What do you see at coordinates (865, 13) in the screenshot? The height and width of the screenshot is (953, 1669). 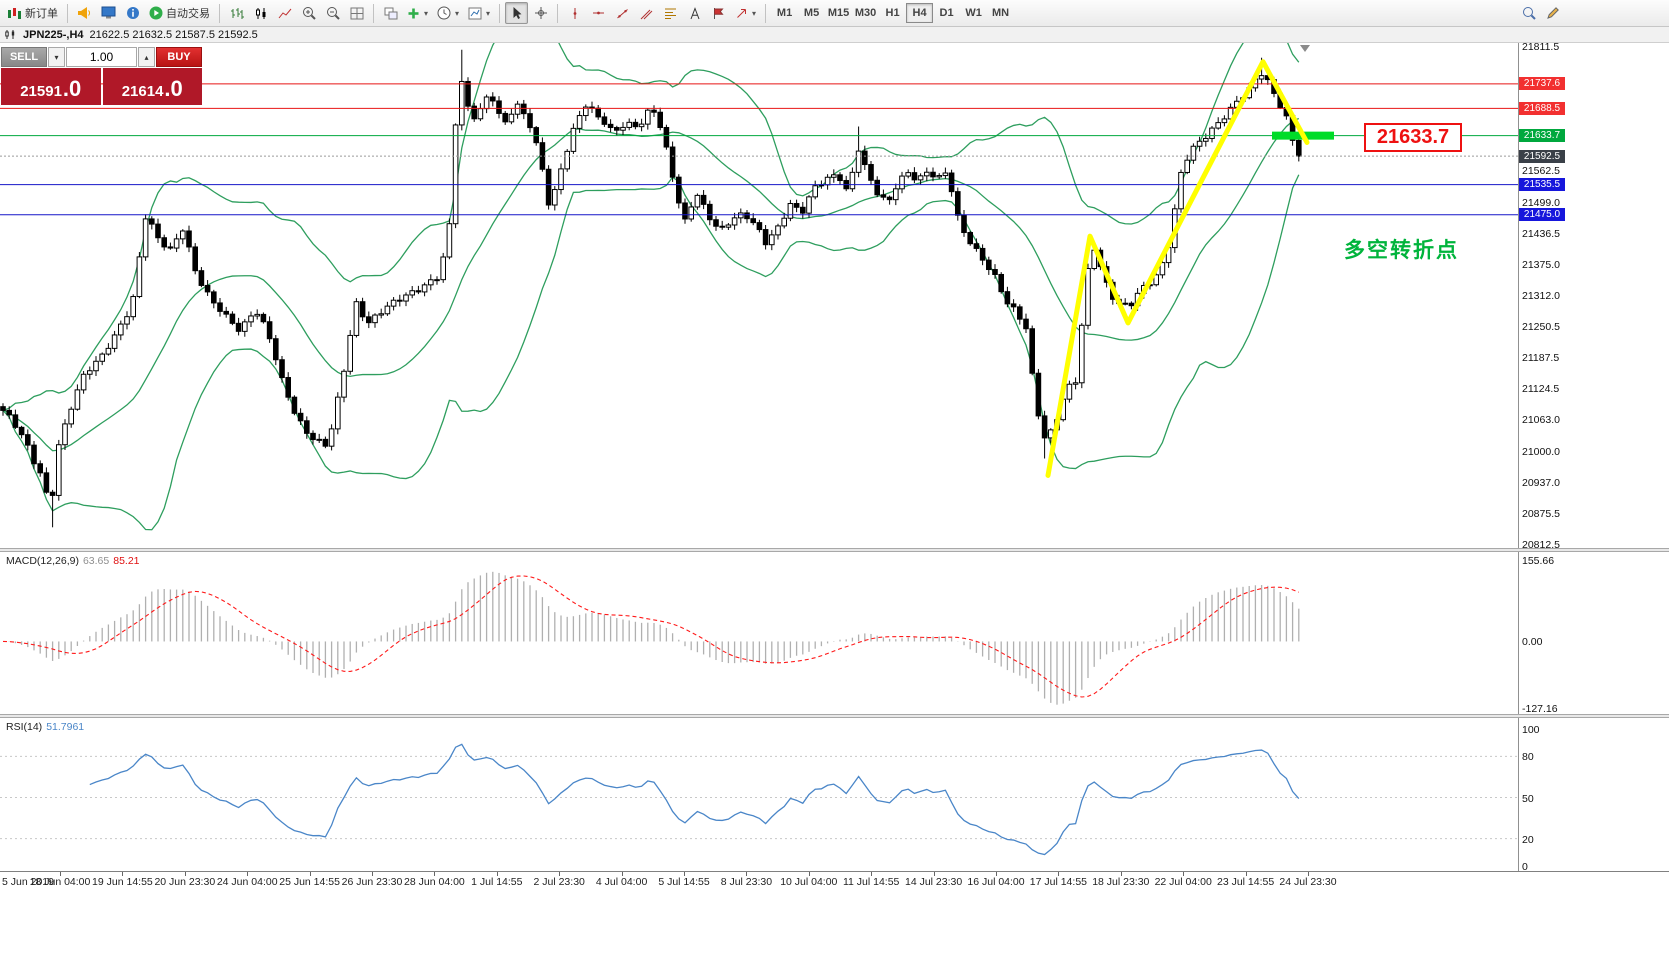 I see `timeframe-m30: M30` at bounding box center [865, 13].